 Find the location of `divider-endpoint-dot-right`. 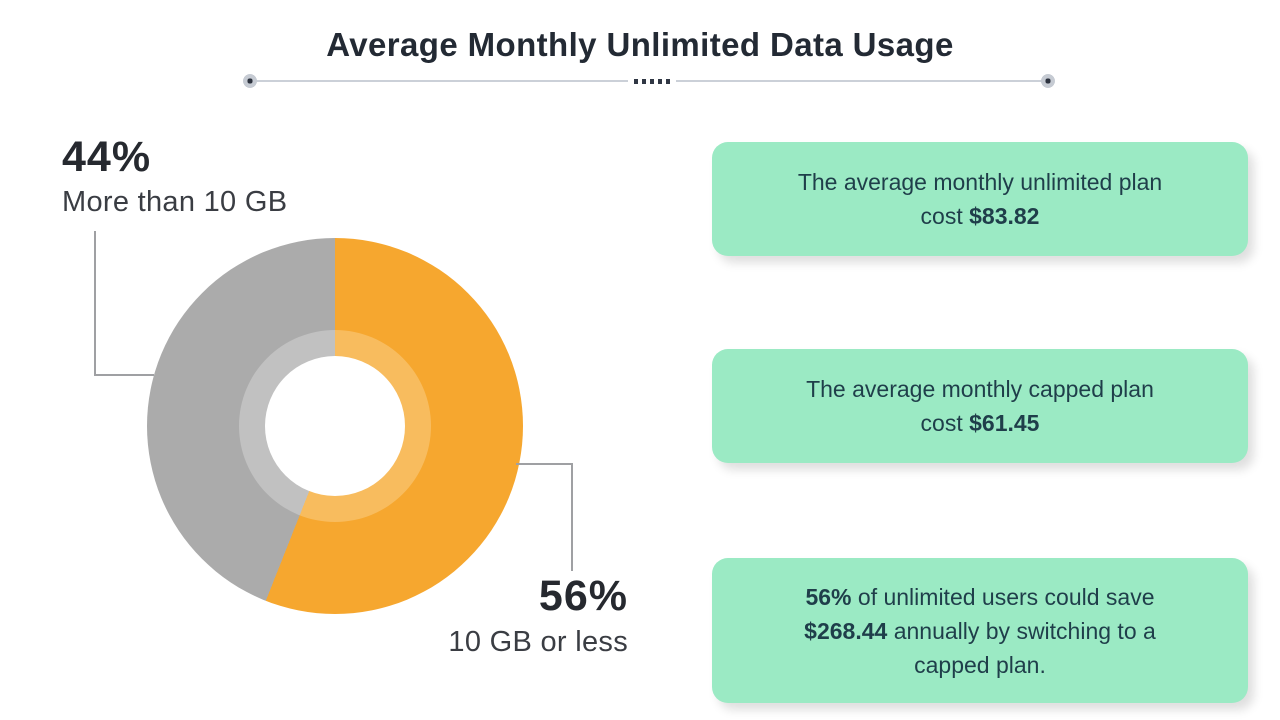

divider-endpoint-dot-right is located at coordinates (1048, 81).